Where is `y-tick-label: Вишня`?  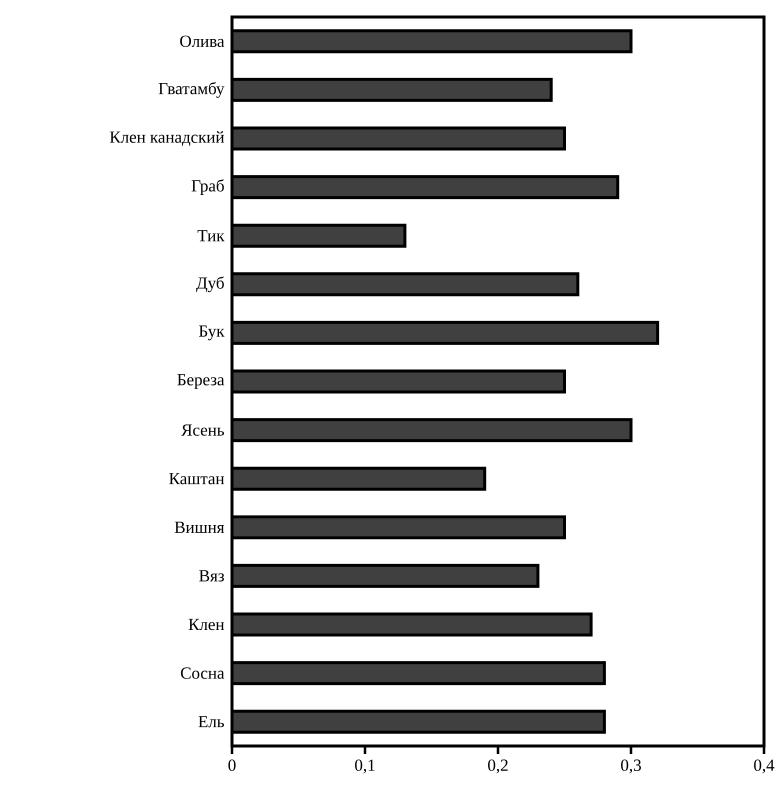 y-tick-label: Вишня is located at coordinates (199, 527).